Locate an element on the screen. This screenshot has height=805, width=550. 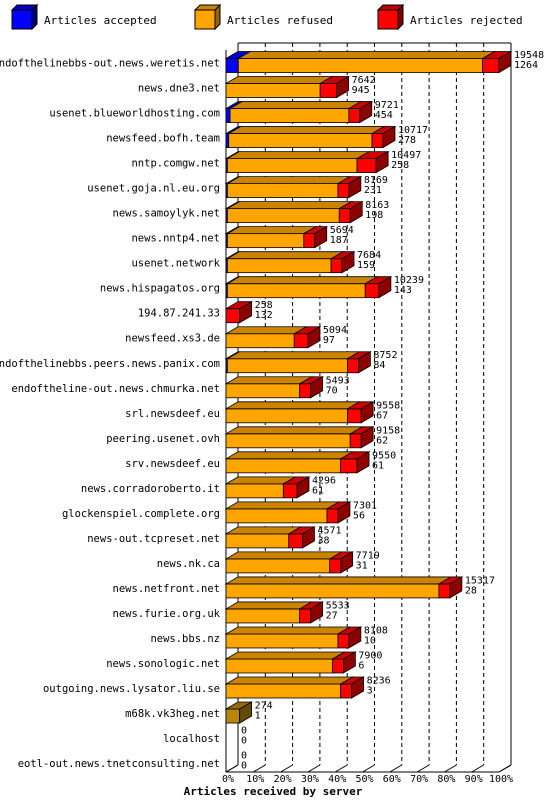
category-label: srl.newsdeef.eu is located at coordinates (172, 414).